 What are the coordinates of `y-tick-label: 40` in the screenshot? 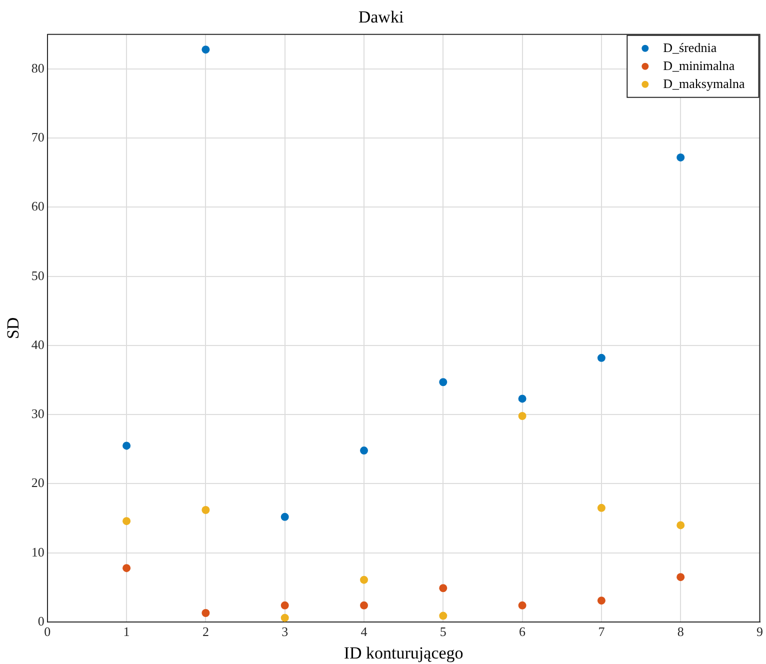 It's located at (37, 344).